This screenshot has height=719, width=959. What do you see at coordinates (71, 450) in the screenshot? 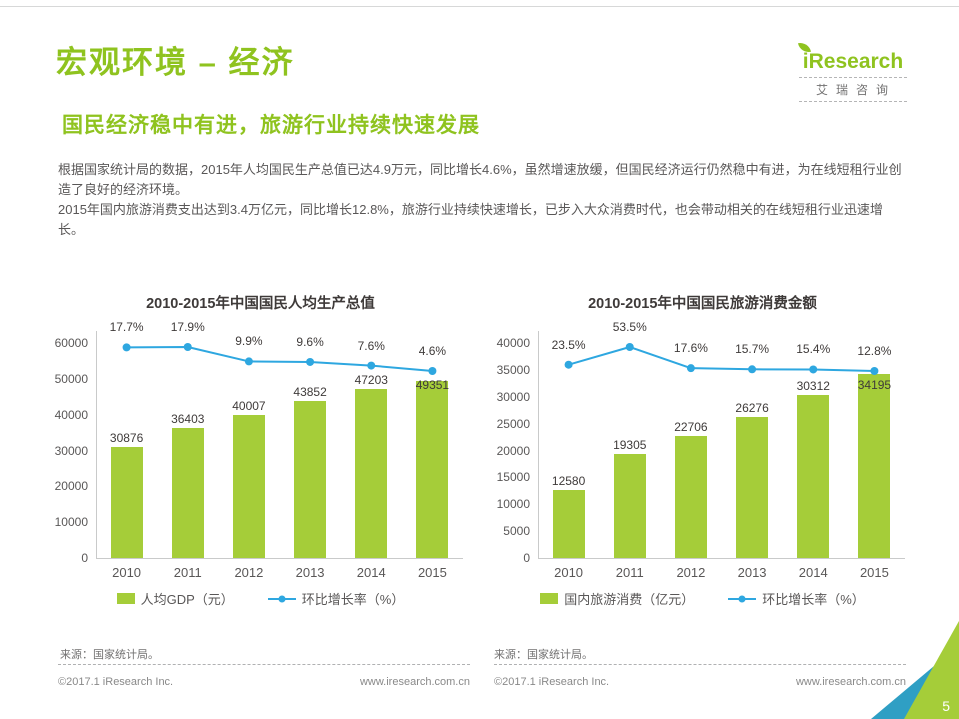
I see `y-axis-label: 30000` at bounding box center [71, 450].